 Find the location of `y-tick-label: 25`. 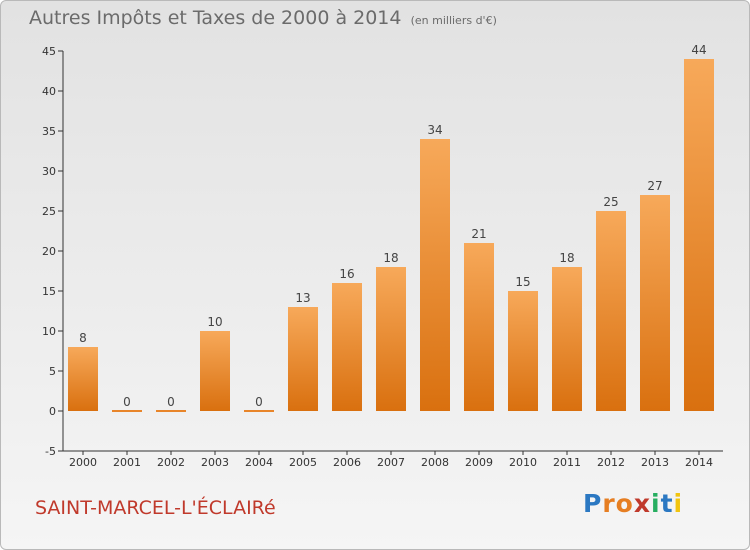

y-tick-label: 25 is located at coordinates (49, 211).